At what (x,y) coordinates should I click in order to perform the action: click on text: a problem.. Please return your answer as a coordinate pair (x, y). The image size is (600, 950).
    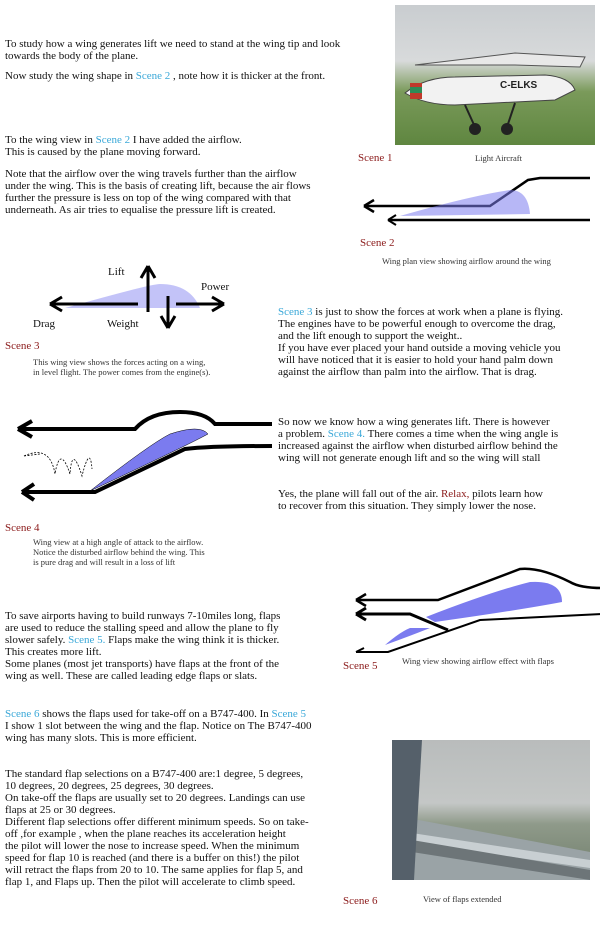
    Looking at the image, I should click on (303, 434).